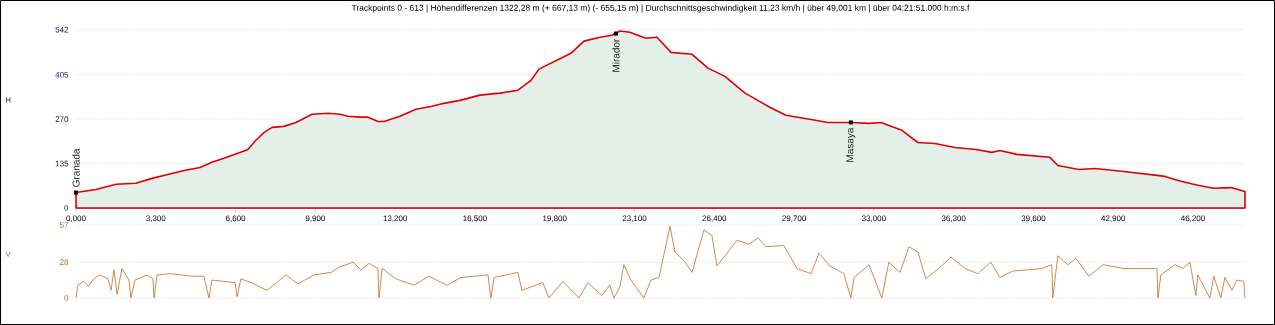 This screenshot has width=1275, height=325. Describe the element at coordinates (76, 167) in the screenshot. I see `annotation: Granada` at that location.